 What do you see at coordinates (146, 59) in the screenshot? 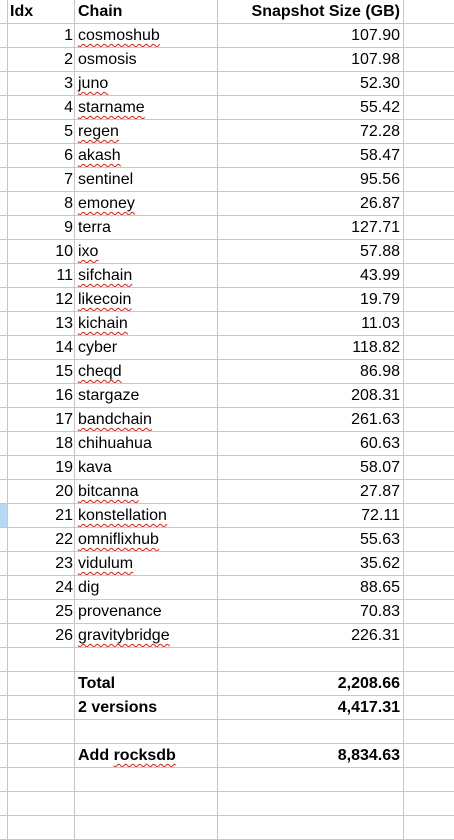
I see `chain-cell: osmosis` at bounding box center [146, 59].